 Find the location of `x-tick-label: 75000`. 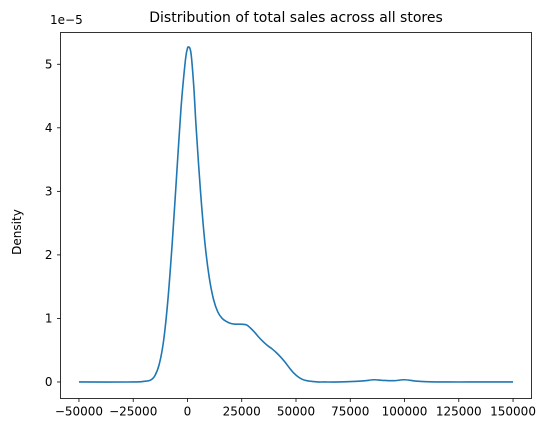

x-tick-label: 75000 is located at coordinates (350, 412).